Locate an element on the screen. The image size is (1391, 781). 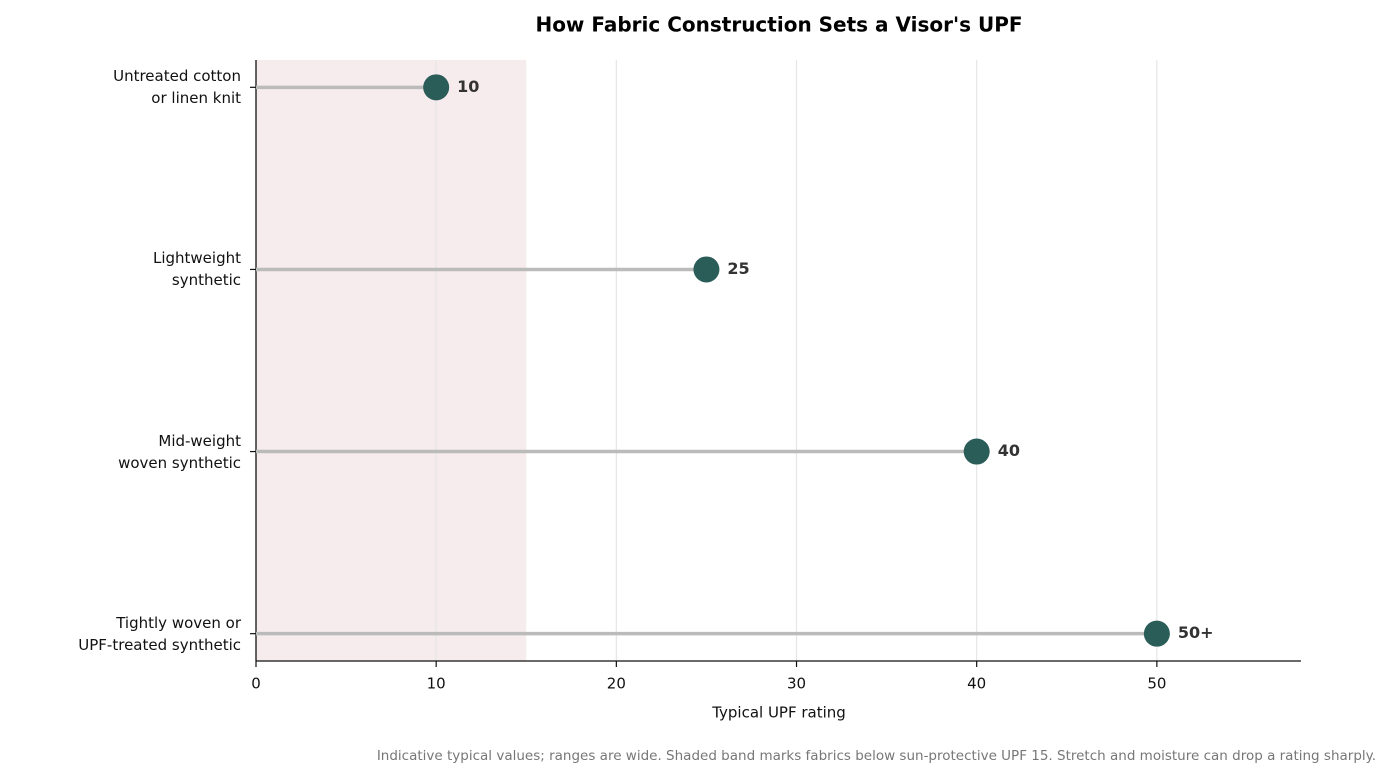
y-tick-label: Mid-weight woven synthetic is located at coordinates (179, 451).